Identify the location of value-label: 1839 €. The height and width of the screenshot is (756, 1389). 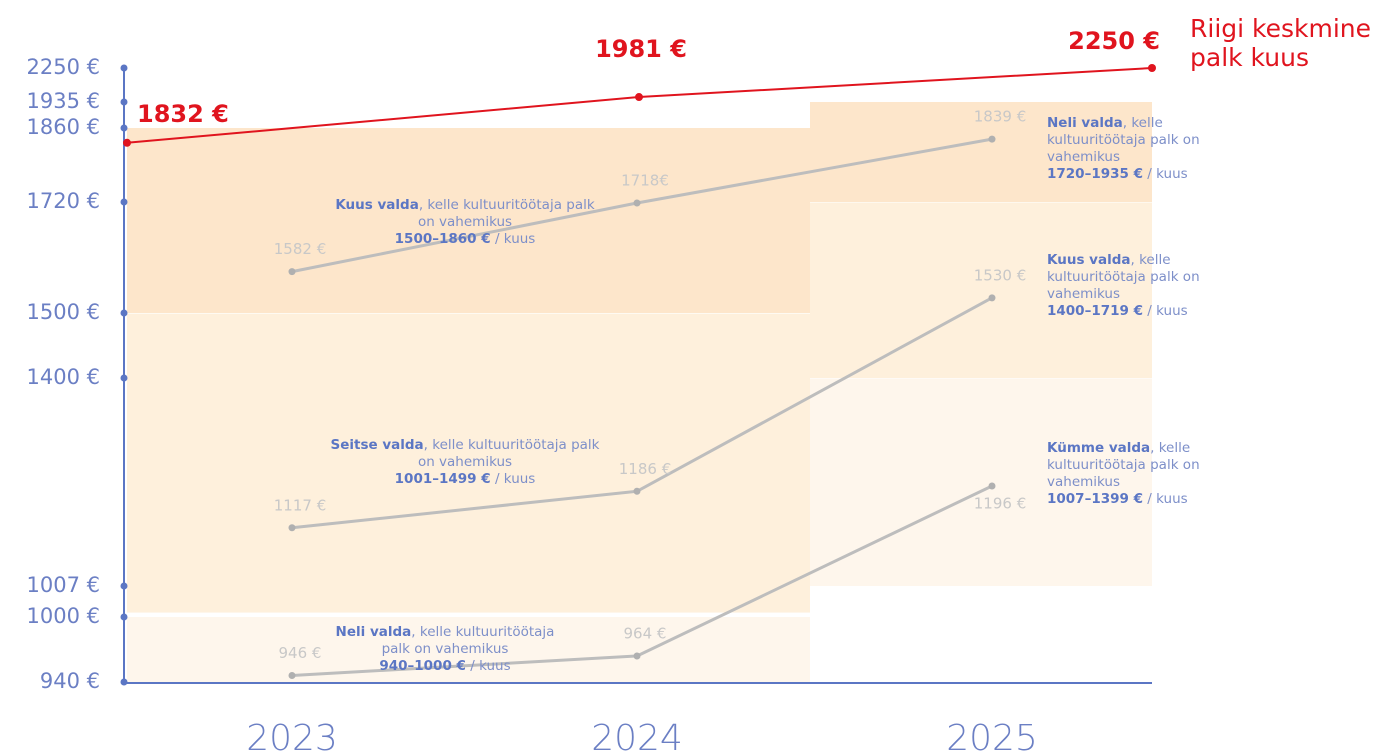
(1000, 117).